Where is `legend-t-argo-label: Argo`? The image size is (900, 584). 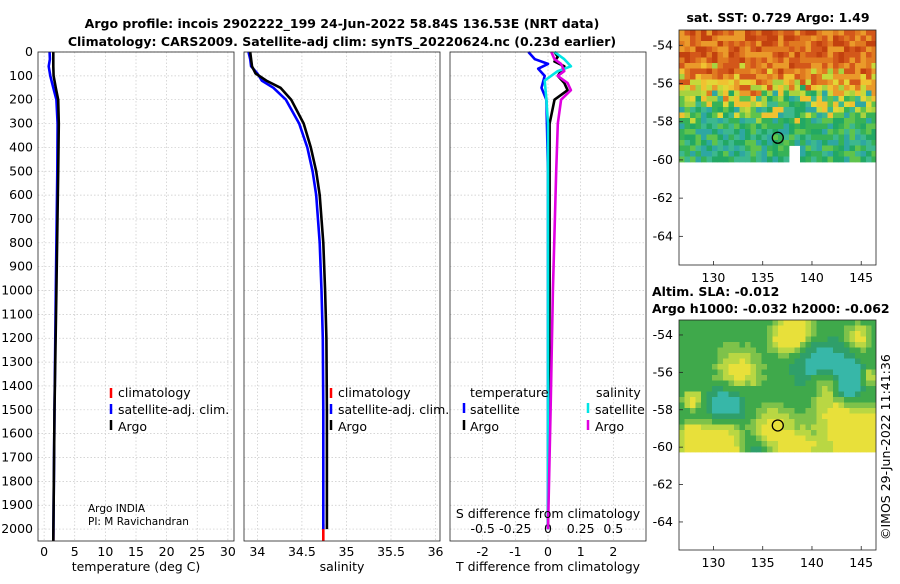 legend-t-argo-label: Argo is located at coordinates (484, 426).